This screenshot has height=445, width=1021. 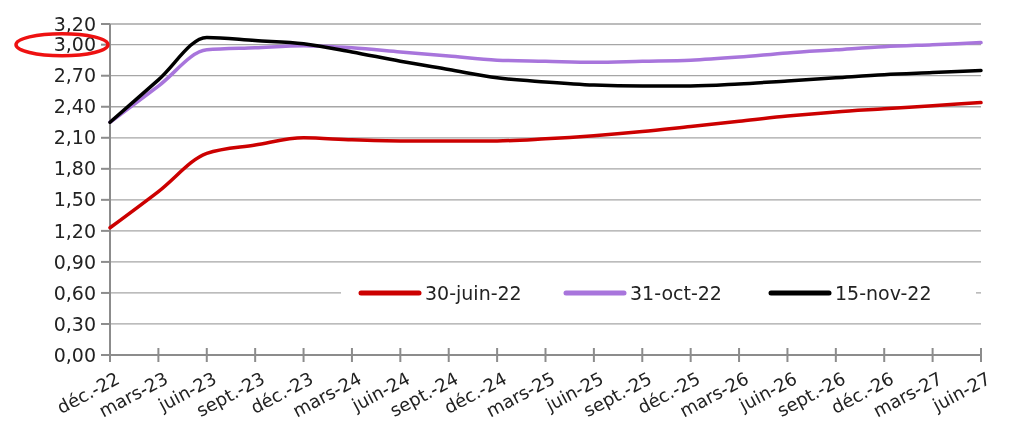 I want to click on y-tick-label: 2,10, so click(x=74, y=137).